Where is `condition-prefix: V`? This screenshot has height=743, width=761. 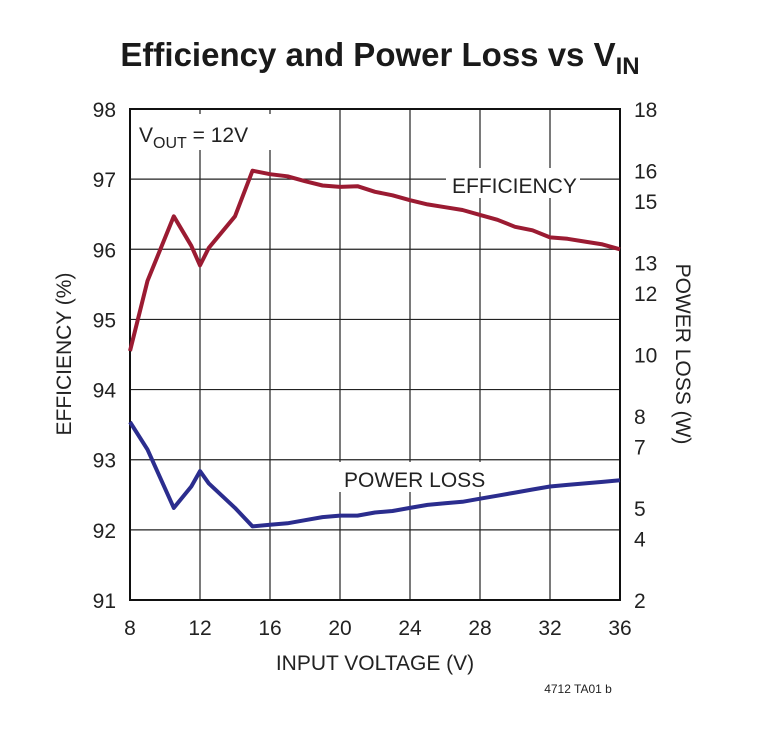
condition-prefix: V is located at coordinates (146, 135).